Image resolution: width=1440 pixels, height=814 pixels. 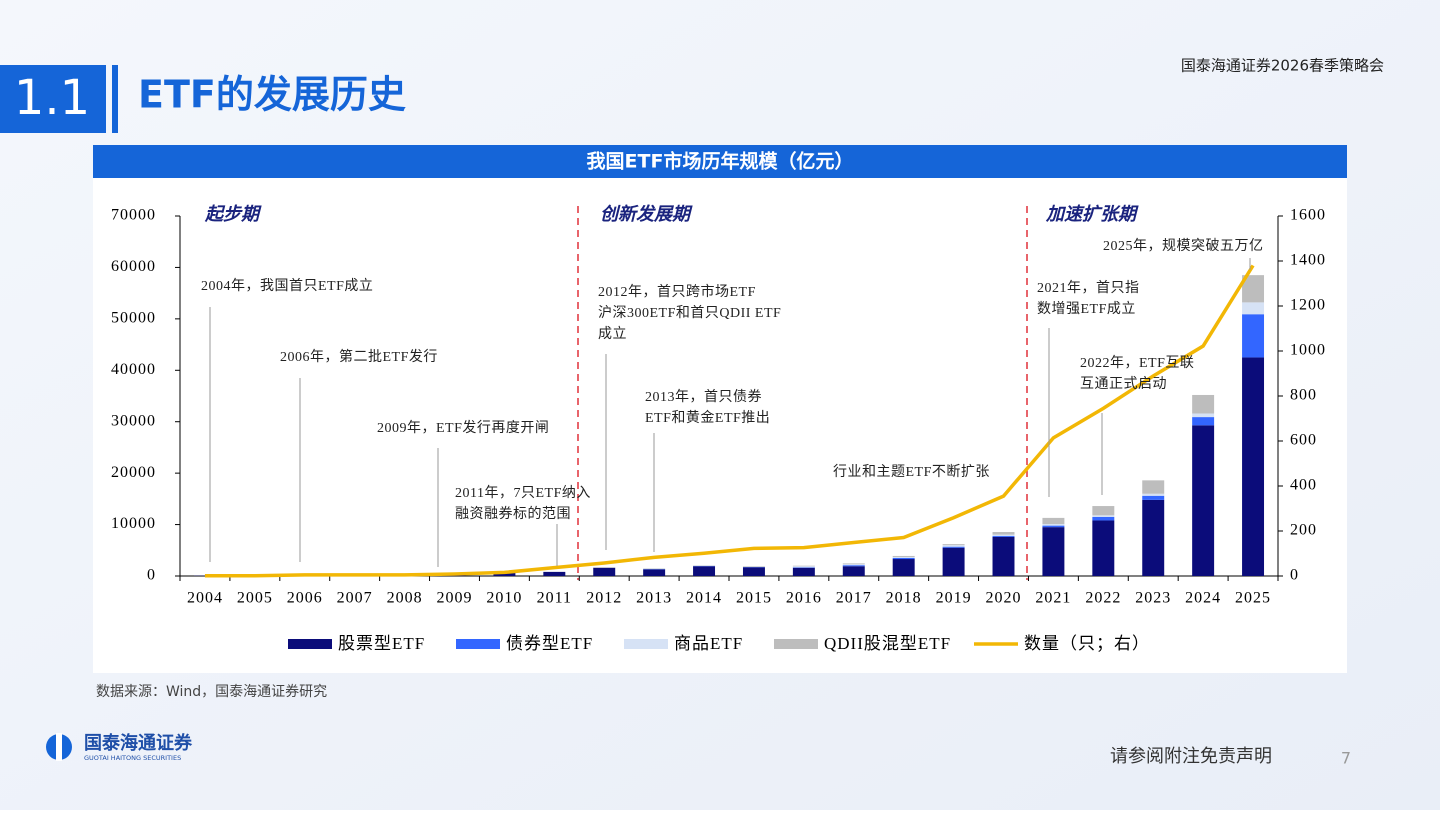 What do you see at coordinates (677, 291) in the screenshot?
I see `annotation: 2012年，首只跨市场ETF` at bounding box center [677, 291].